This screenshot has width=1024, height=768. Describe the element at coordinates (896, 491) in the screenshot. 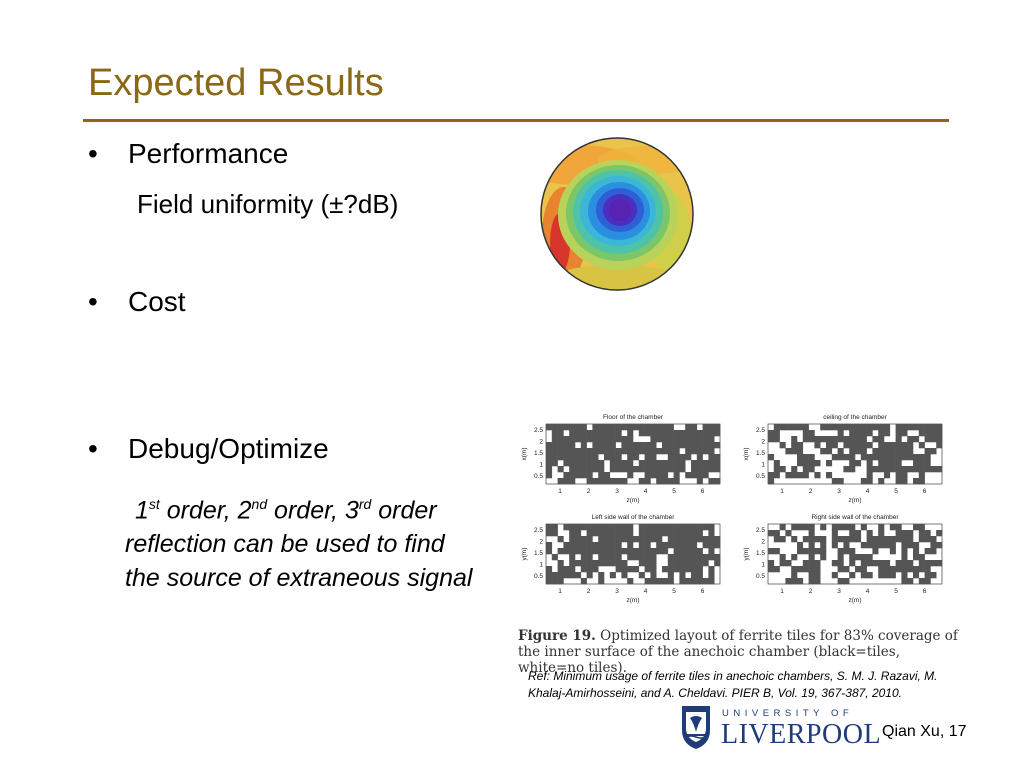

I see `x-tick-label: 5` at that location.